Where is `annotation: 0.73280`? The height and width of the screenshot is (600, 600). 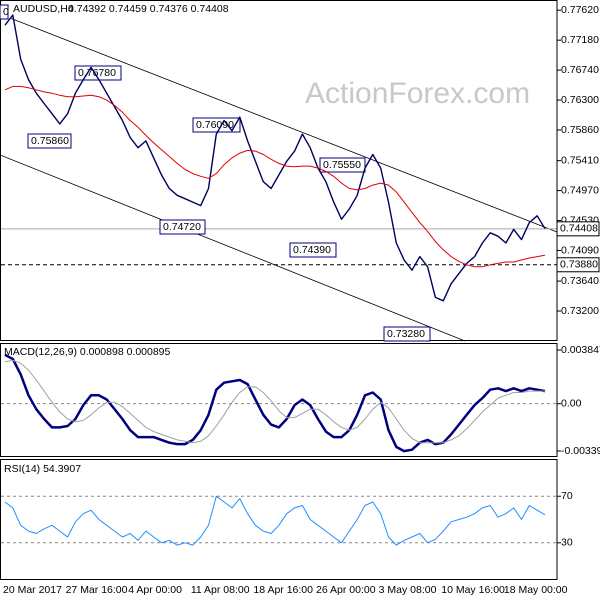
annotation: 0.73280 is located at coordinates (406, 334).